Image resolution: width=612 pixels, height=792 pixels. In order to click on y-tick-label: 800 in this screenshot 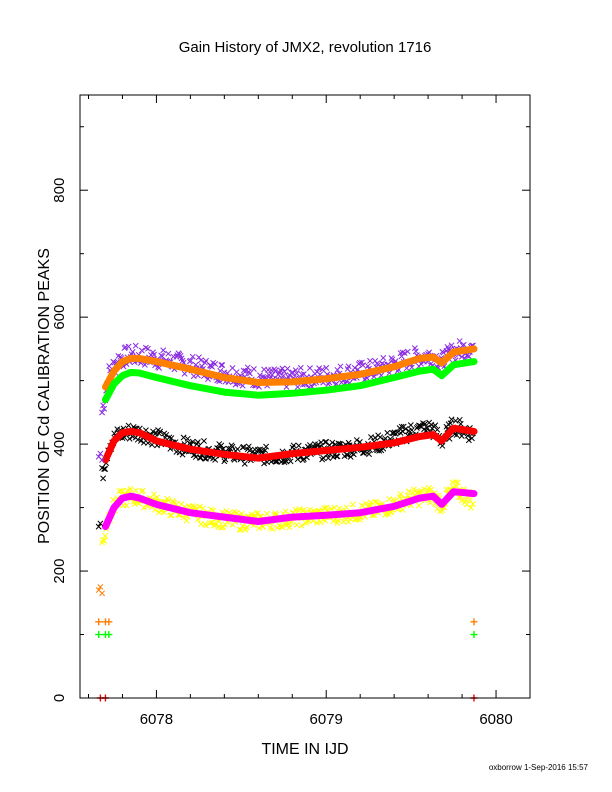, I will do `click(59, 190)`.